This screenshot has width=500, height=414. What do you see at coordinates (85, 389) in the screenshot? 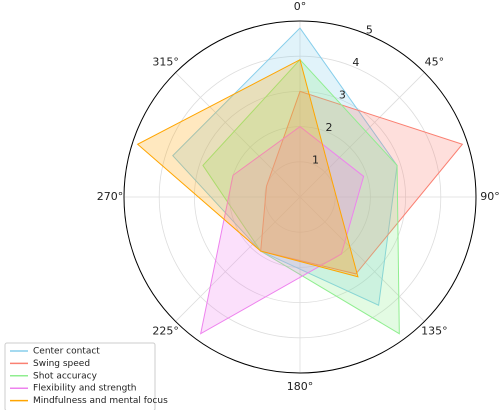
I see `legend-label: Flexibility and strength` at bounding box center [85, 389].